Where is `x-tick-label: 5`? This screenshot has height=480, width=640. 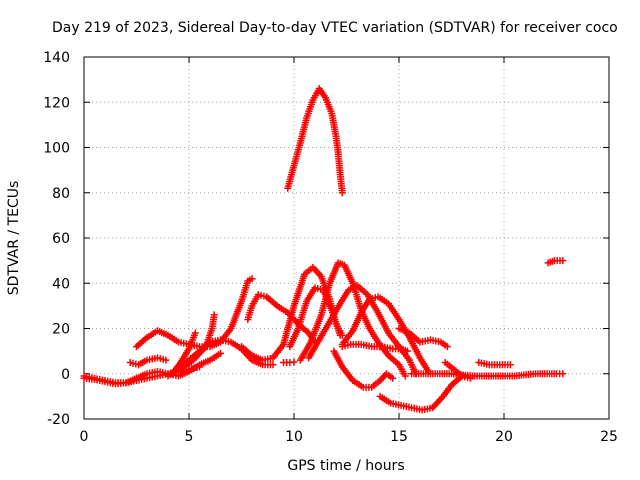
x-tick-label: 5 is located at coordinates (189, 437).